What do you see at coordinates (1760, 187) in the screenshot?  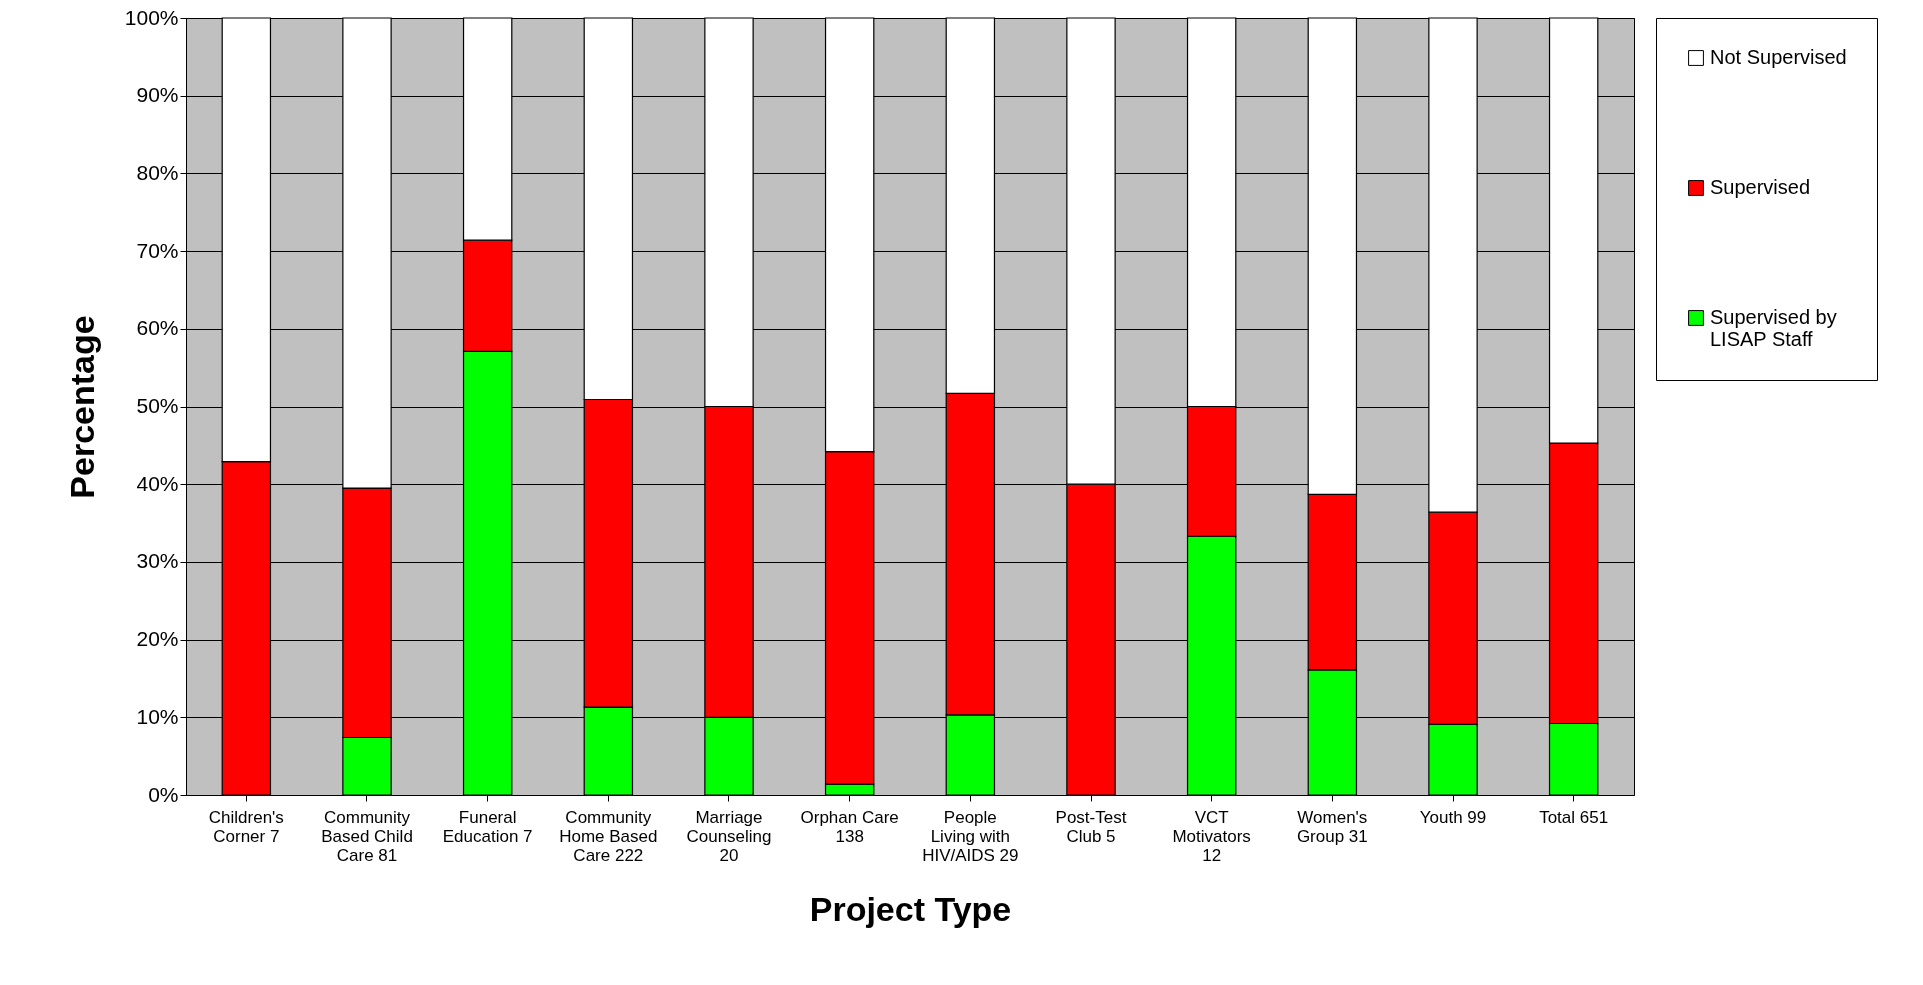 I see `legend-label: Supervised` at bounding box center [1760, 187].